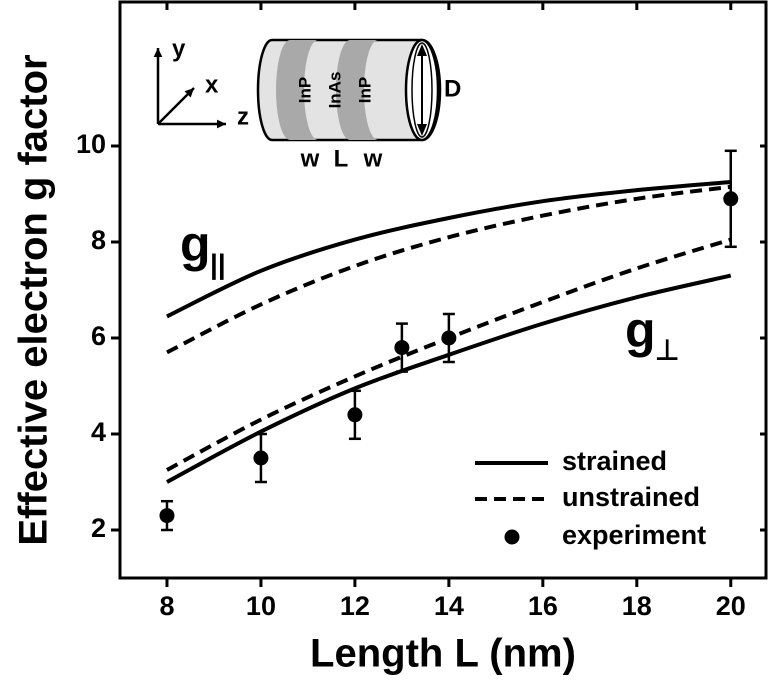 This screenshot has width=768, height=684. What do you see at coordinates (166, 606) in the screenshot?
I see `x-tick-label: 8` at bounding box center [166, 606].